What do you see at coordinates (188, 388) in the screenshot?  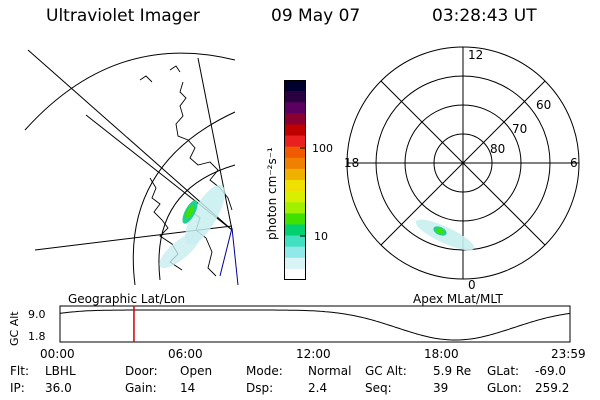 I see `info-value: 14` at bounding box center [188, 388].